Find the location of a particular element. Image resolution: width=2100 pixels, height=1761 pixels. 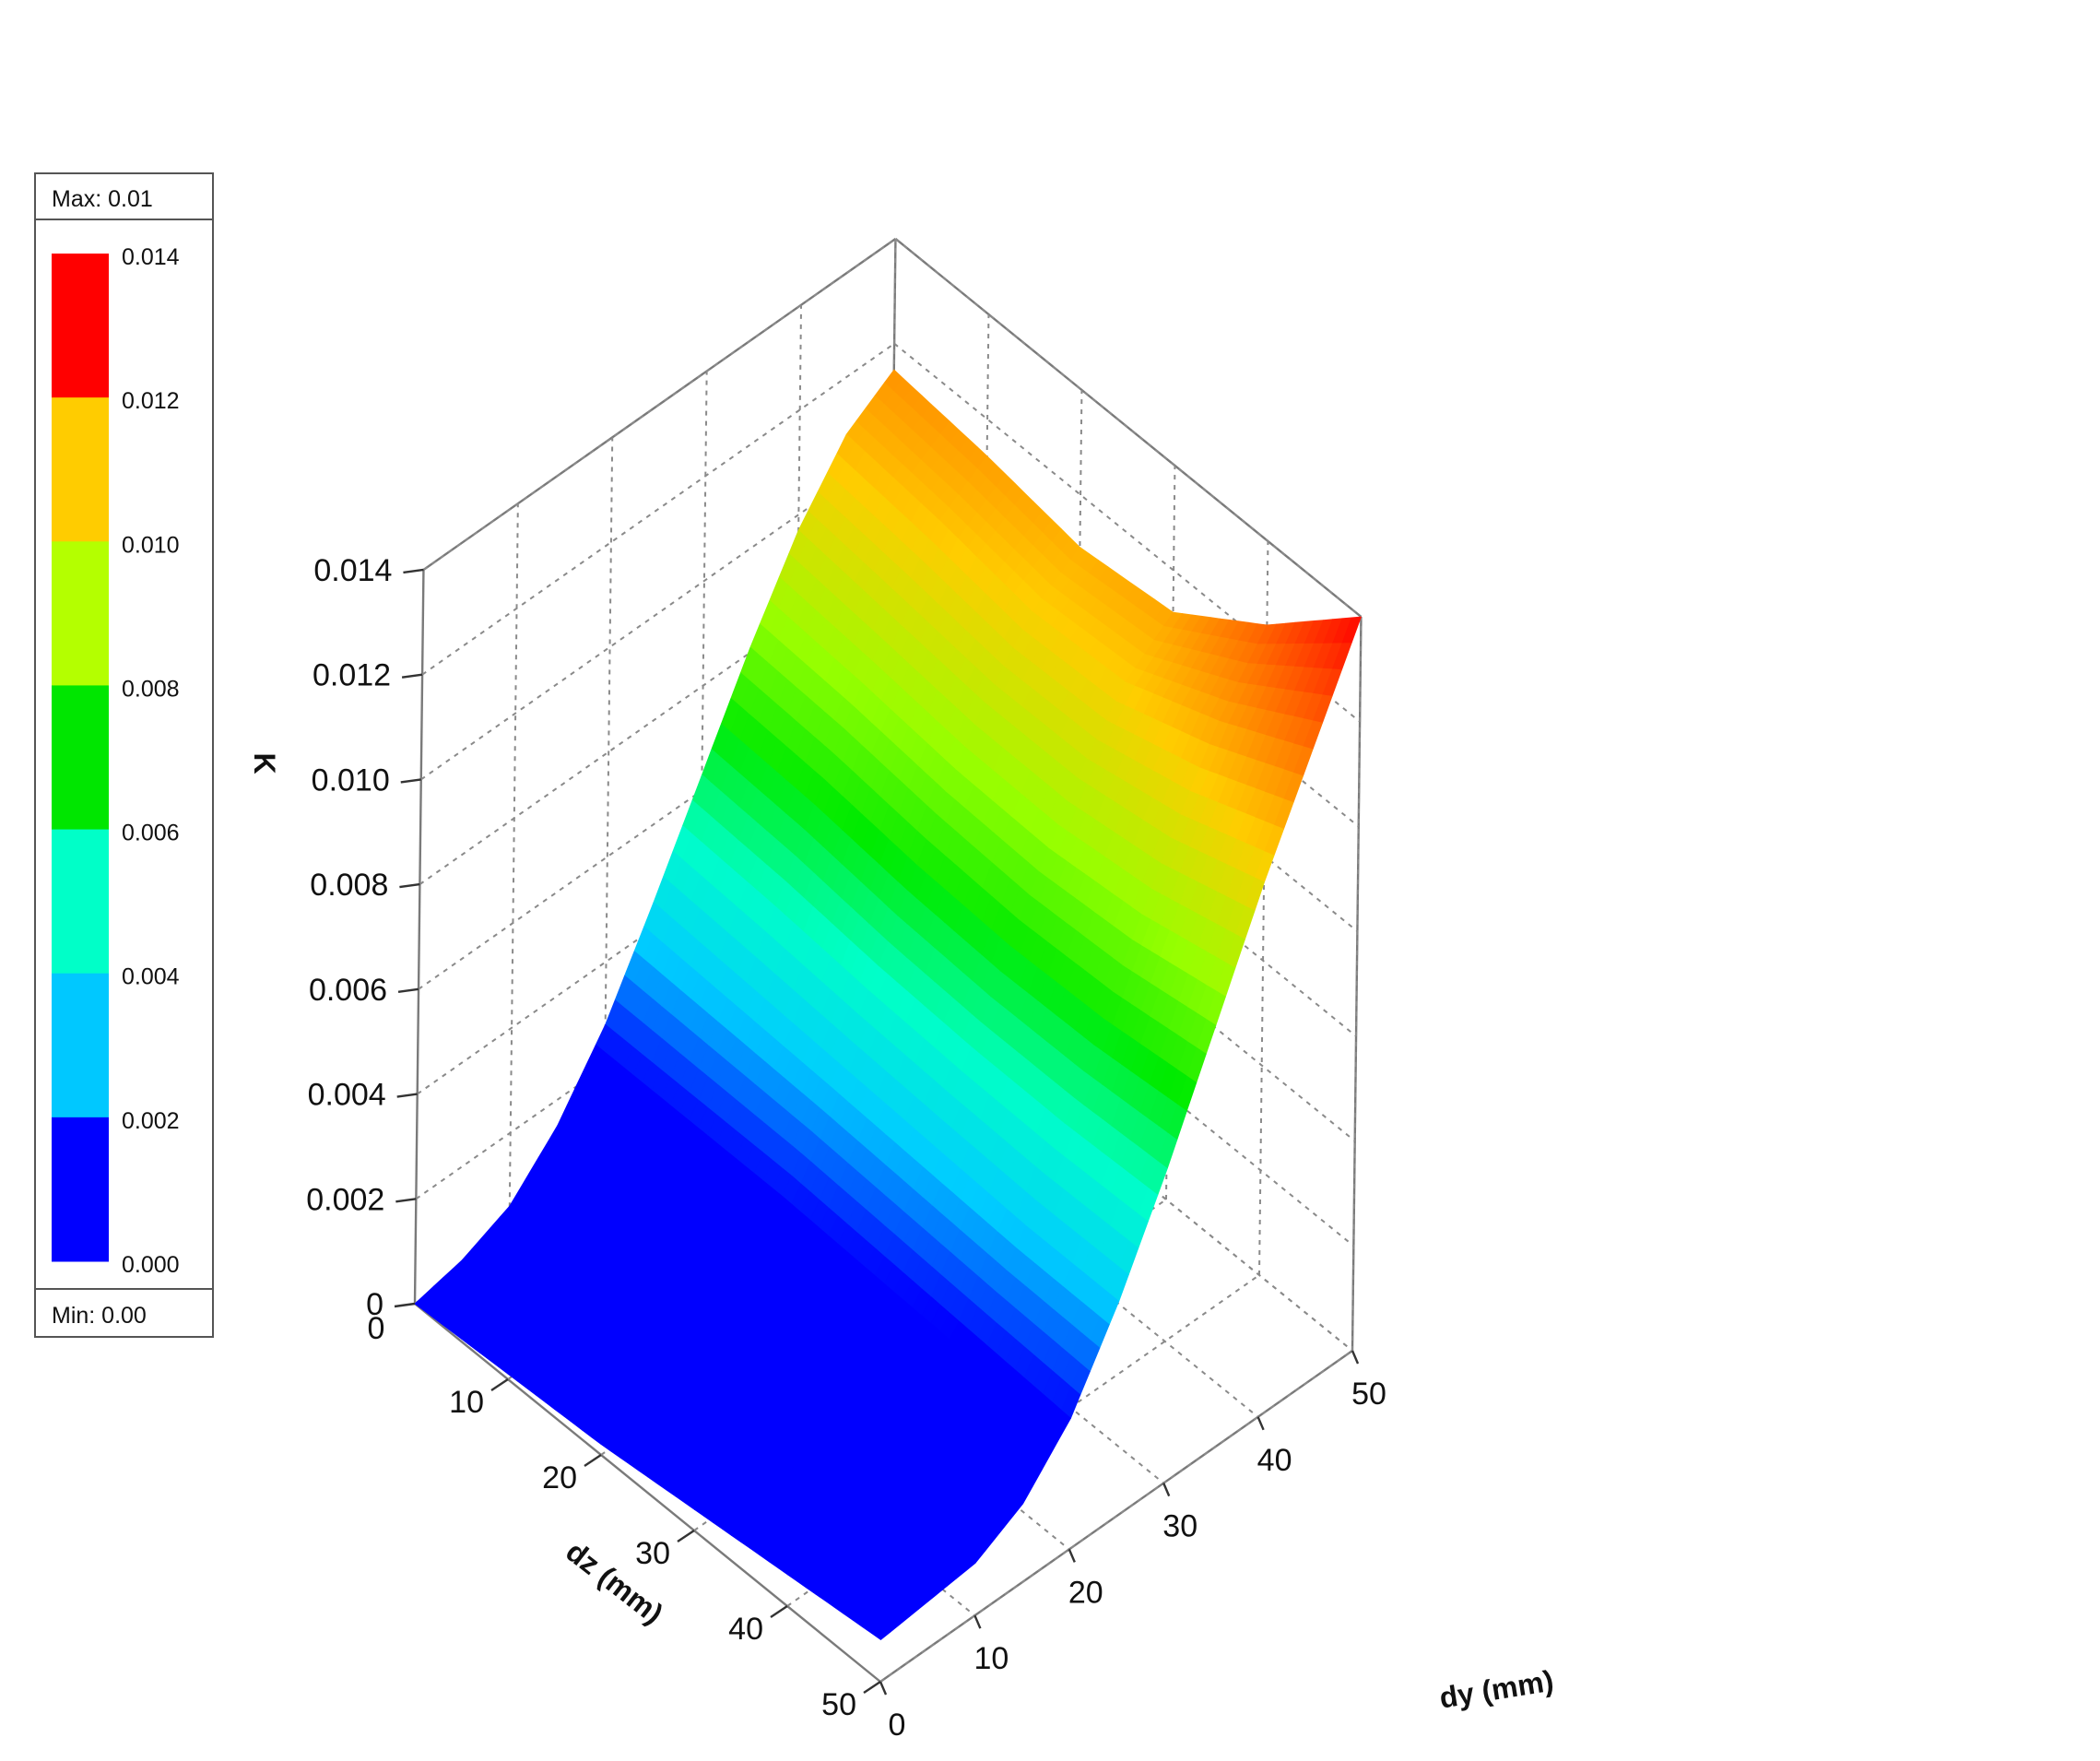

dy-tick-label: 30 is located at coordinates (1179, 1526).